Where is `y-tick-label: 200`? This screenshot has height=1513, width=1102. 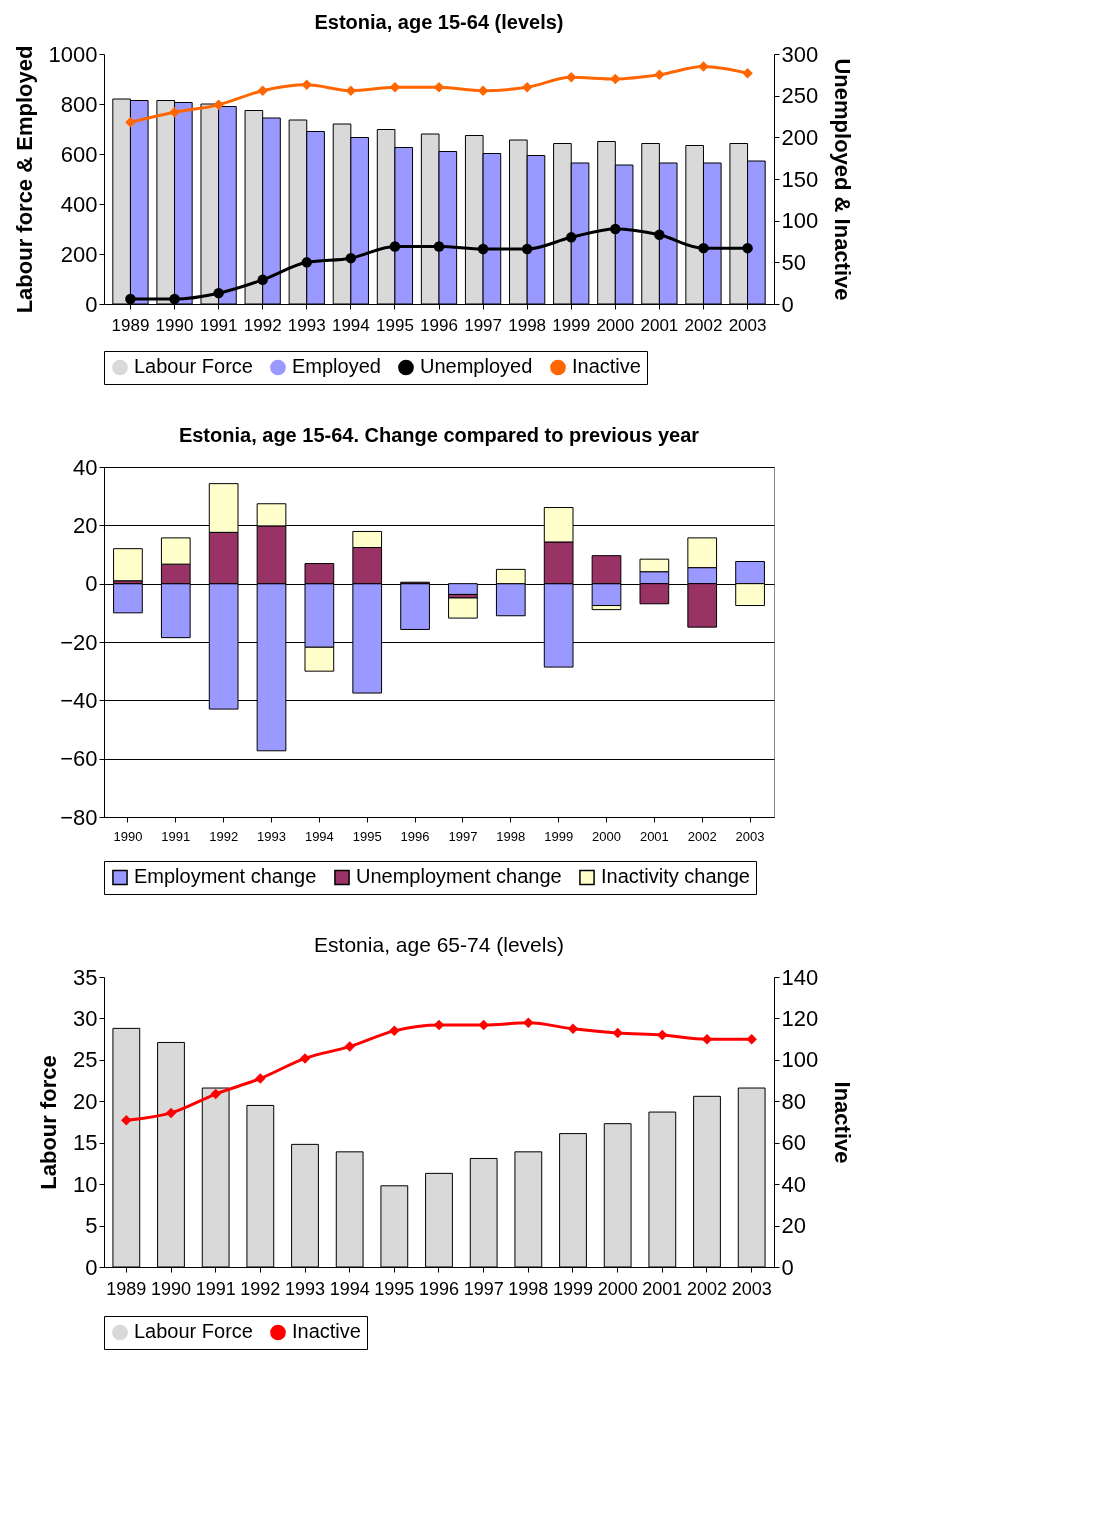
y-tick-label: 200 is located at coordinates (79, 254).